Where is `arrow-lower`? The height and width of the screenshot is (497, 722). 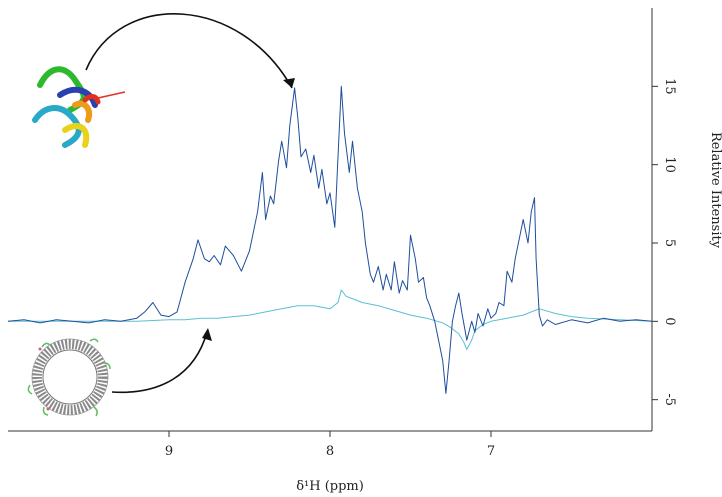 arrow-lower is located at coordinates (159, 362).